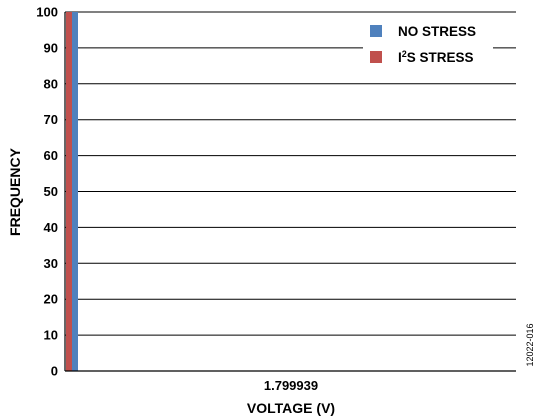 This screenshot has height=418, width=541. Describe the element at coordinates (51, 155) in the screenshot. I see `y-tick-label-60: 60` at that location.